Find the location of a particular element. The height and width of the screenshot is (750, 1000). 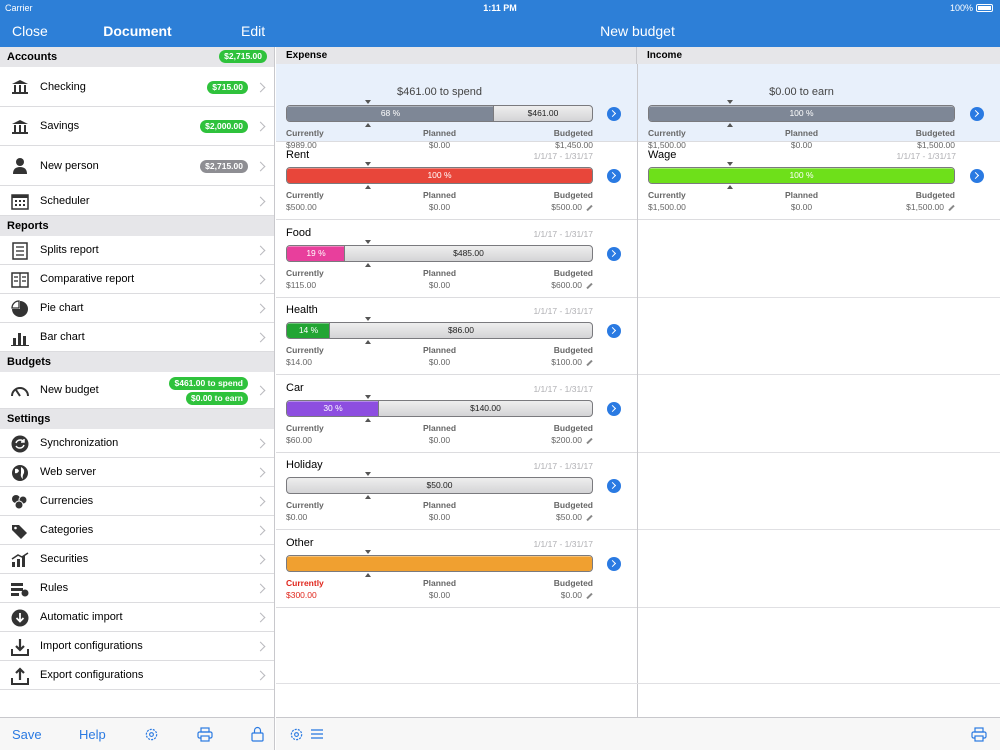

sidebar-item-scheduler: Scheduler is located at coordinates (137, 201).